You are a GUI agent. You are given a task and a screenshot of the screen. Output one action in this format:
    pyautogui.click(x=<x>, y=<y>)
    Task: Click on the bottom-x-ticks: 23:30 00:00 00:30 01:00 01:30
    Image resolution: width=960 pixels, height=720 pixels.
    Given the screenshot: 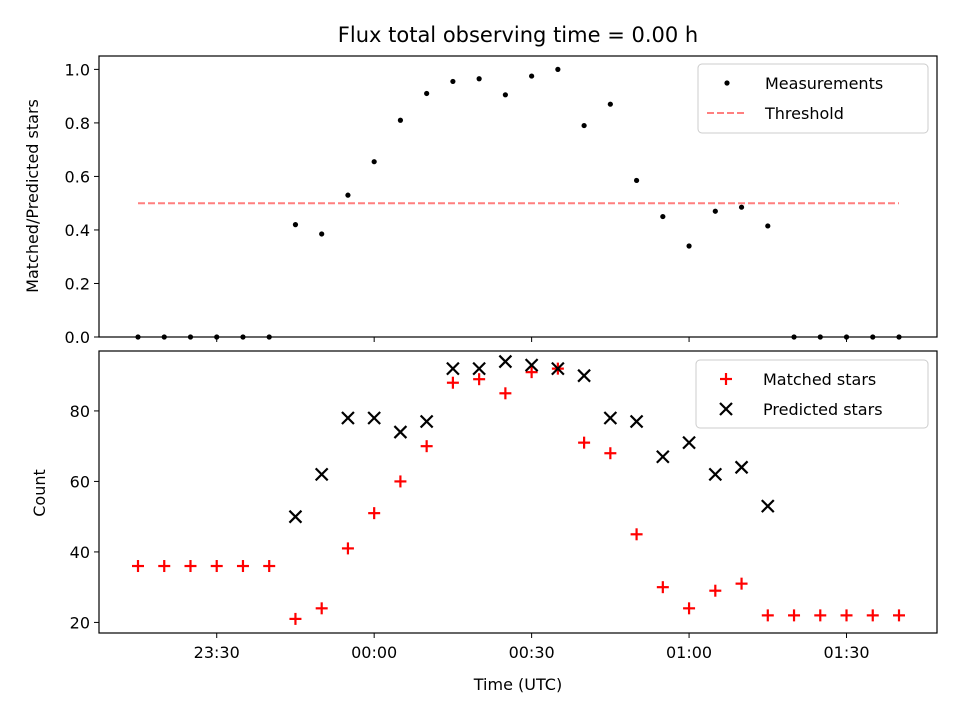 What is the action you would take?
    pyautogui.click(x=532, y=647)
    